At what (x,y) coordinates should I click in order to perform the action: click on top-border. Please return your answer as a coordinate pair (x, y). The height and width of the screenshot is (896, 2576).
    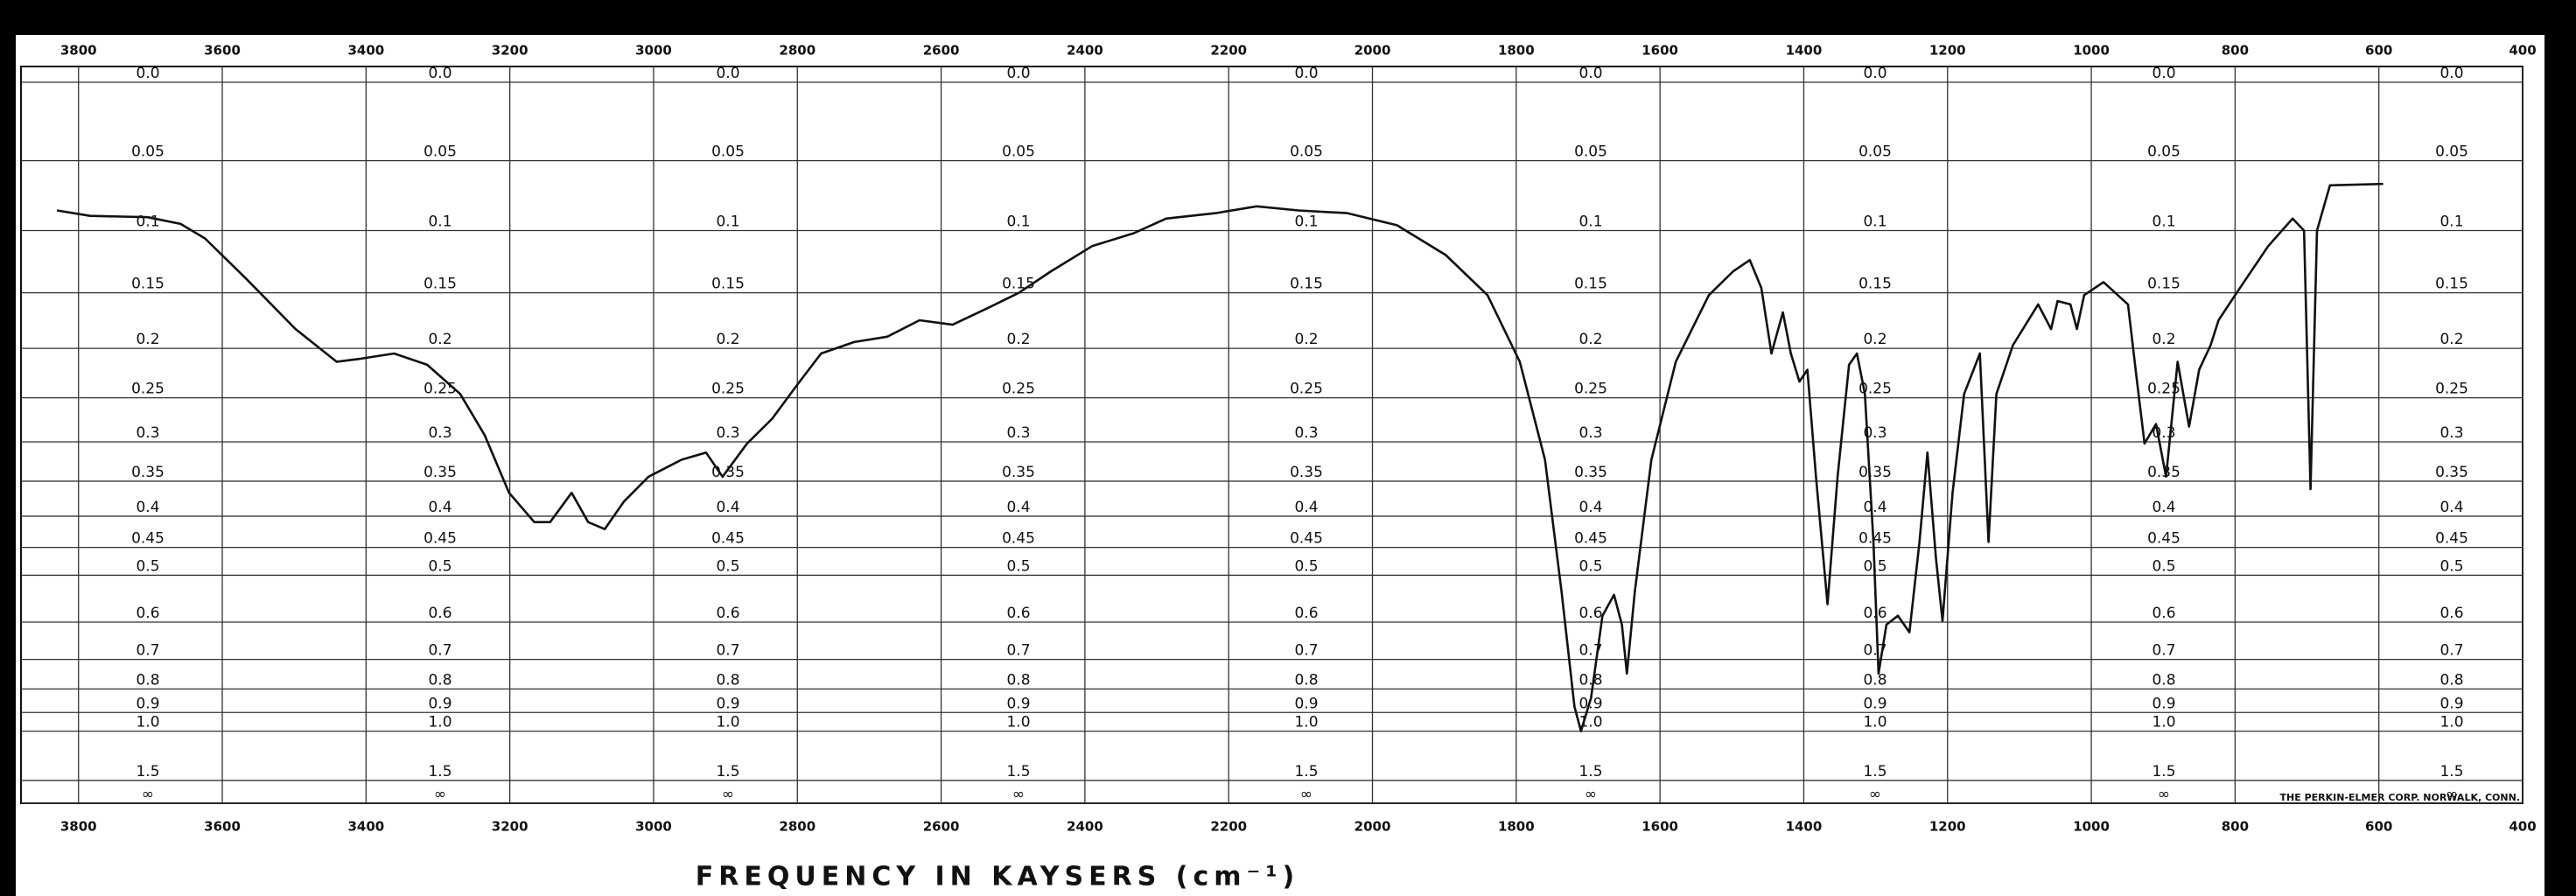
    Looking at the image, I should click on (1288, 17).